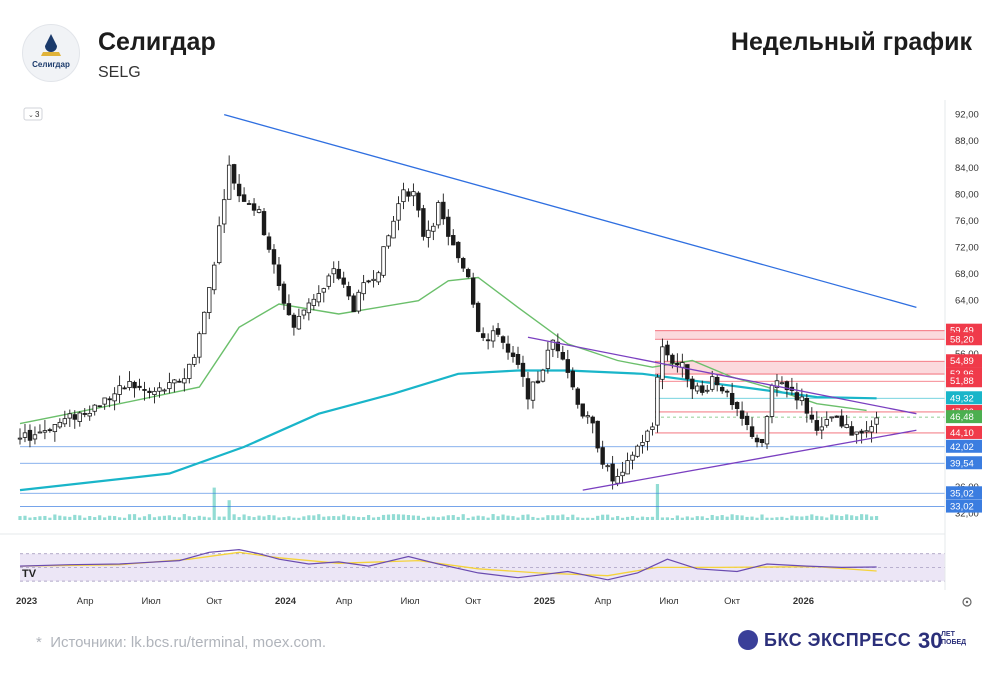  I want to click on brand-name: БКС ЭКСПРЕСС, so click(838, 640).